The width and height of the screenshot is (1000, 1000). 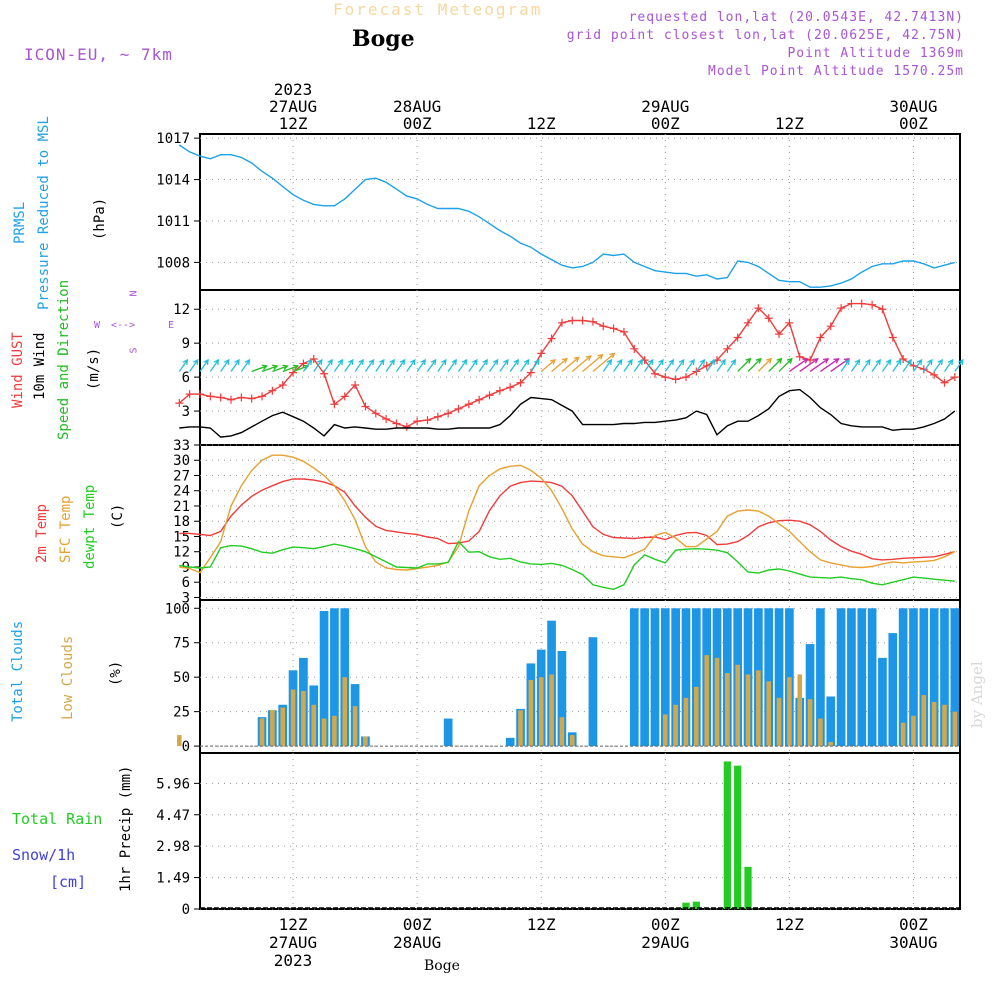 I want to click on precip-frame, so click(x=580, y=831).